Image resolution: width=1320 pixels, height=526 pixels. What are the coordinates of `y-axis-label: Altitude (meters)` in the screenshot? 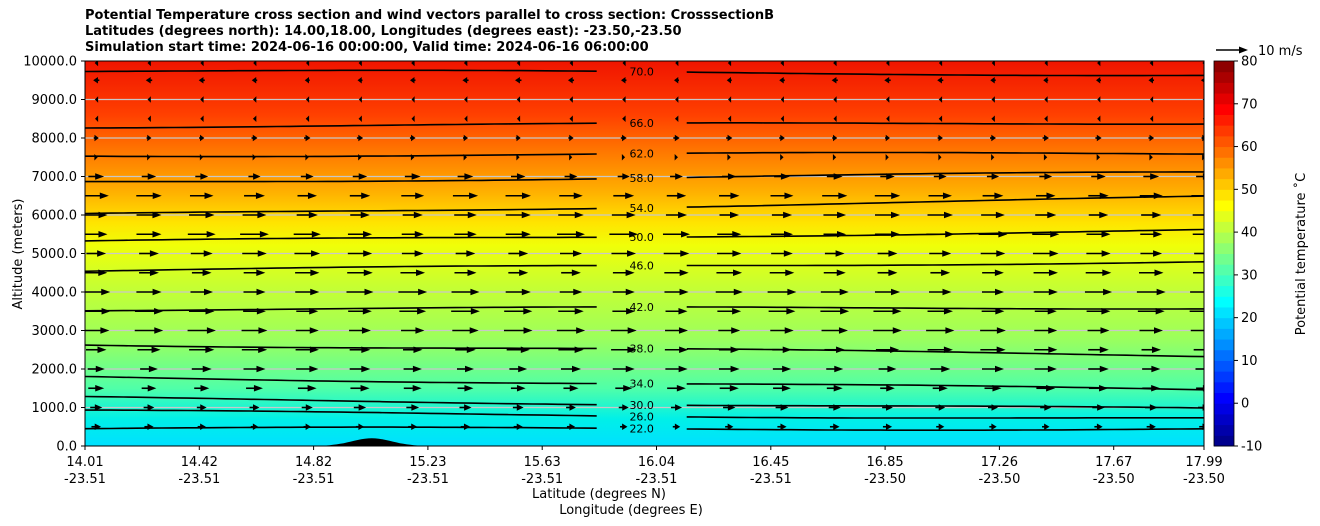 It's located at (18, 254).